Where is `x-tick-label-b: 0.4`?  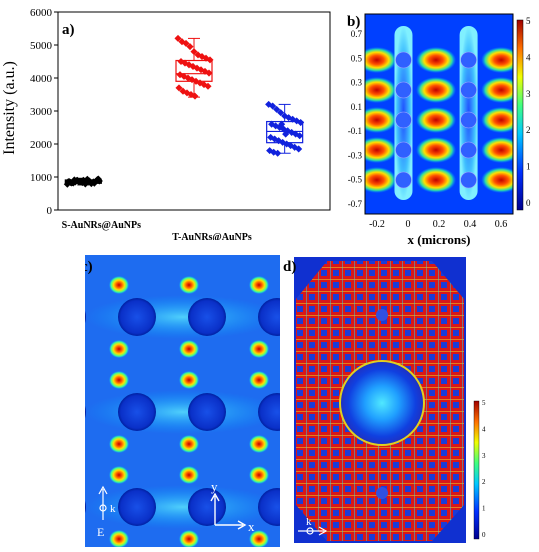
x-tick-label-b: 0.4 is located at coordinates (470, 224).